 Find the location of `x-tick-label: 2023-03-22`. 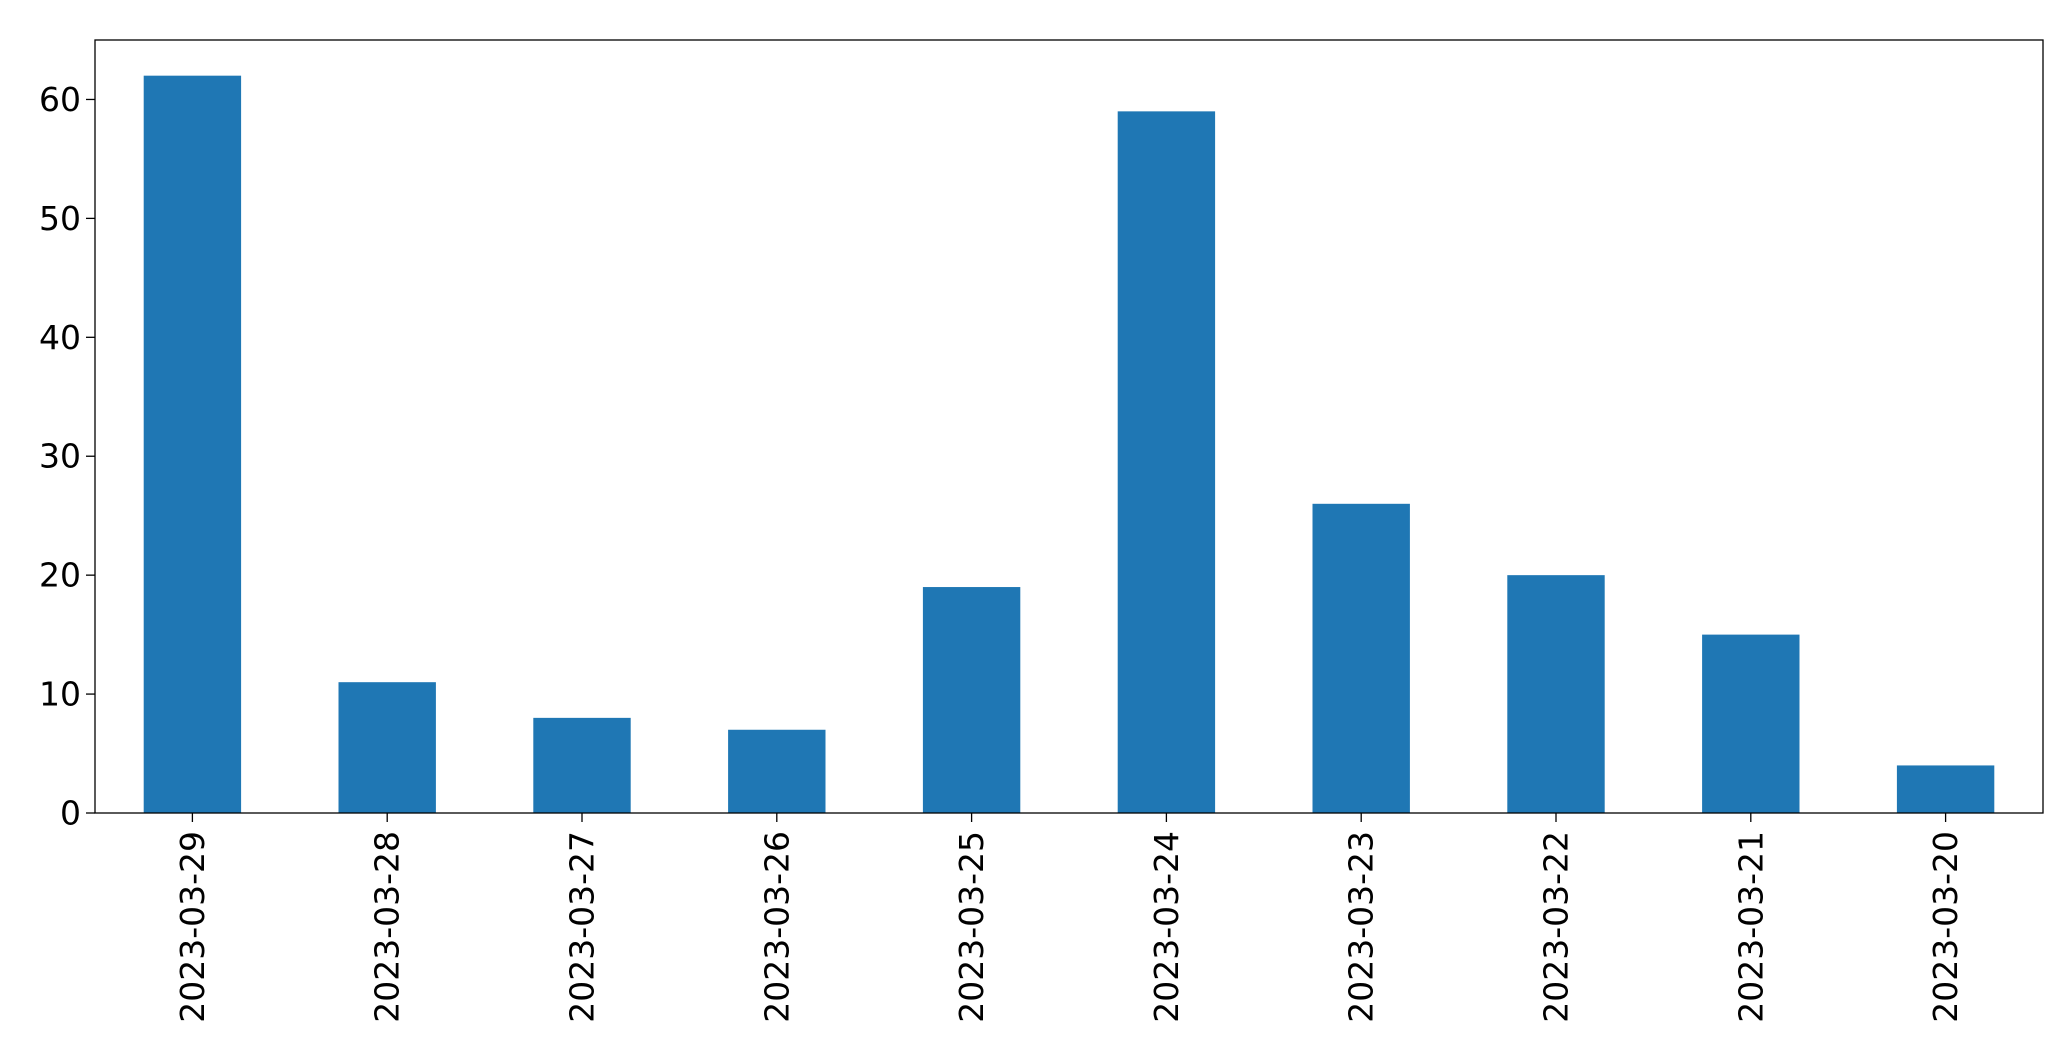

x-tick-label: 2023-03-22 is located at coordinates (1556, 927).